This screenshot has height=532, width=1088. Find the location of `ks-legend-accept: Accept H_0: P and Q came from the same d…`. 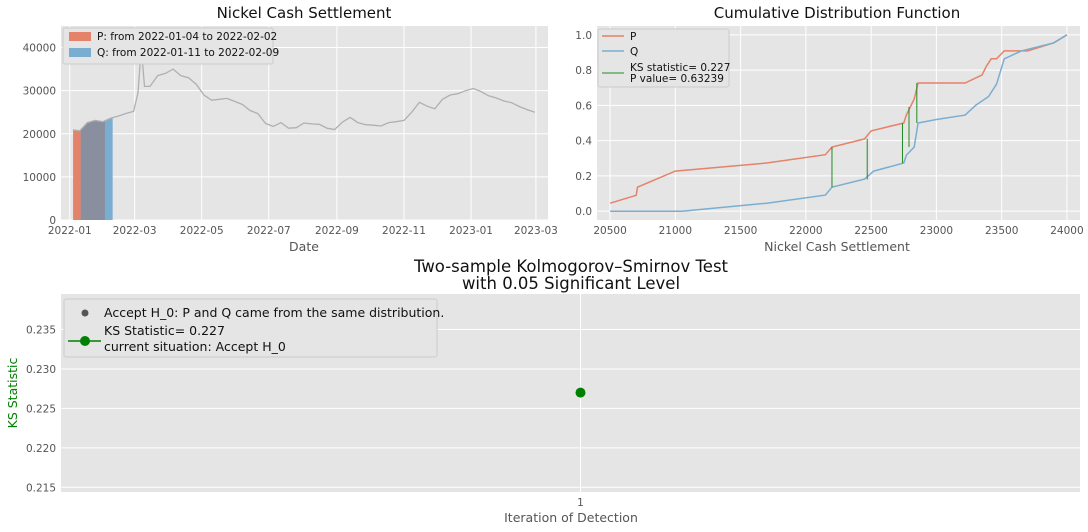

ks-legend-accept: Accept H_0: P and Q came from the same d… is located at coordinates (274, 312).